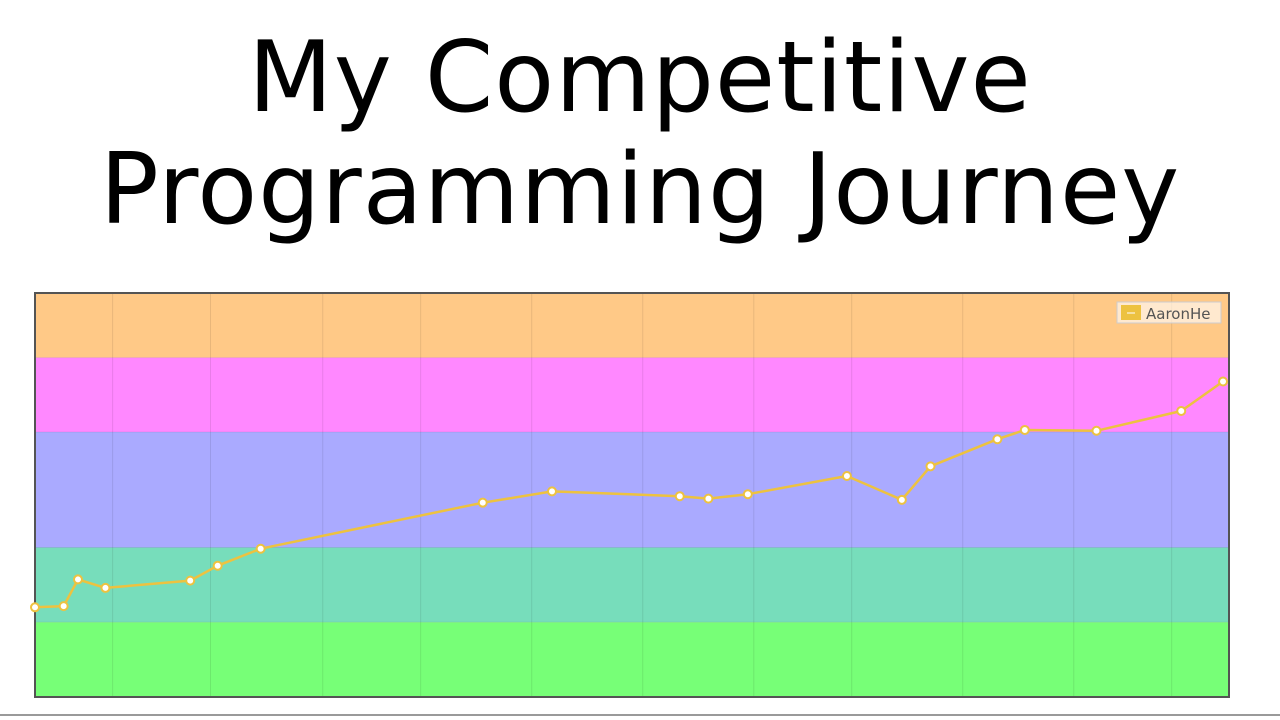 The image size is (1280, 720). Describe the element at coordinates (1178, 314) in the screenshot. I see `legend-label-aaronhe: AaronHe` at that location.